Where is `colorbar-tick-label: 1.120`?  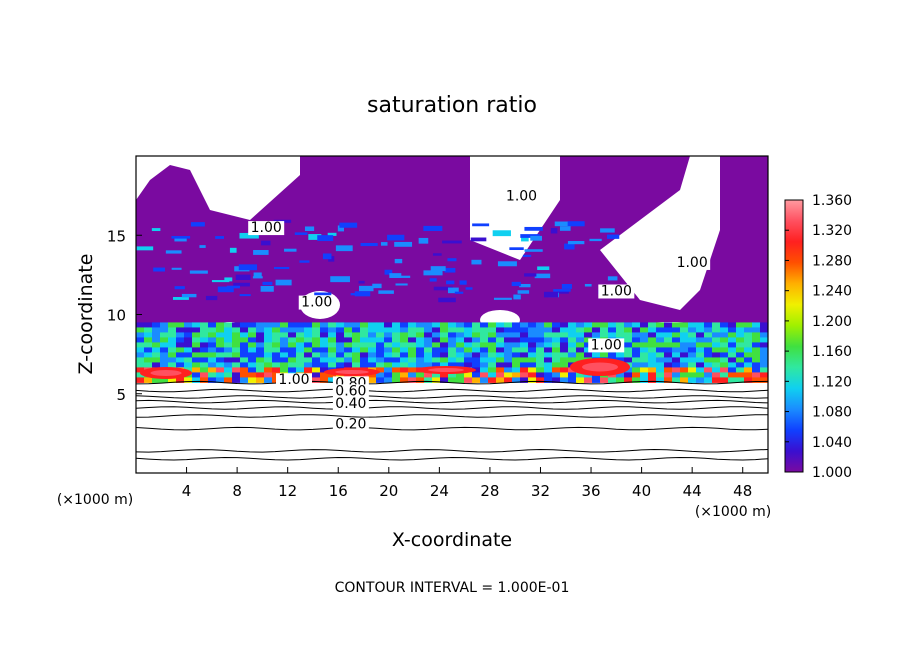
colorbar-tick-label: 1.120 is located at coordinates (832, 382).